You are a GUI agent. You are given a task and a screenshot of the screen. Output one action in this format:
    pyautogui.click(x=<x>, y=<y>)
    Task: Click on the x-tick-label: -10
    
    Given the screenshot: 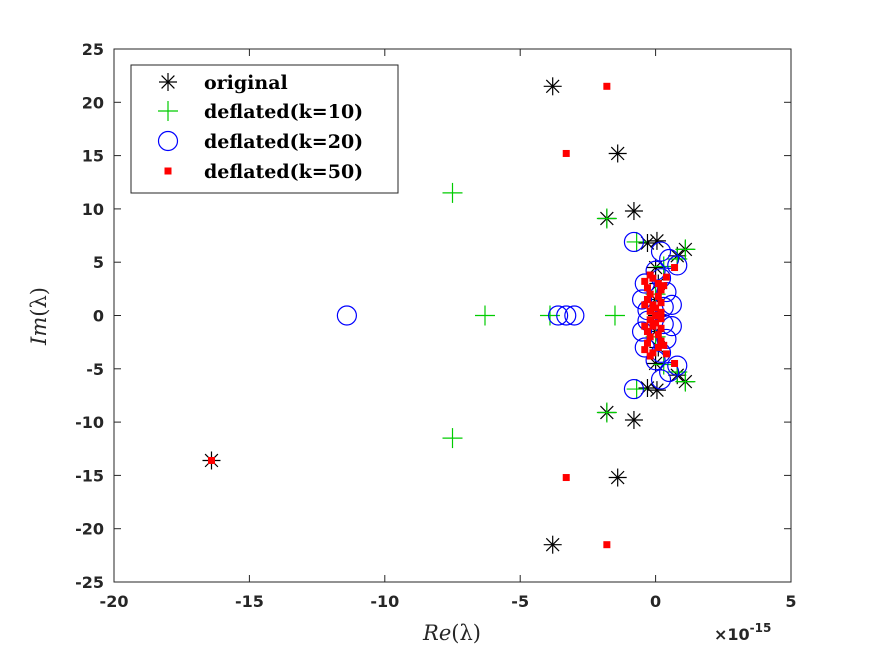 What is the action you would take?
    pyautogui.click(x=384, y=601)
    